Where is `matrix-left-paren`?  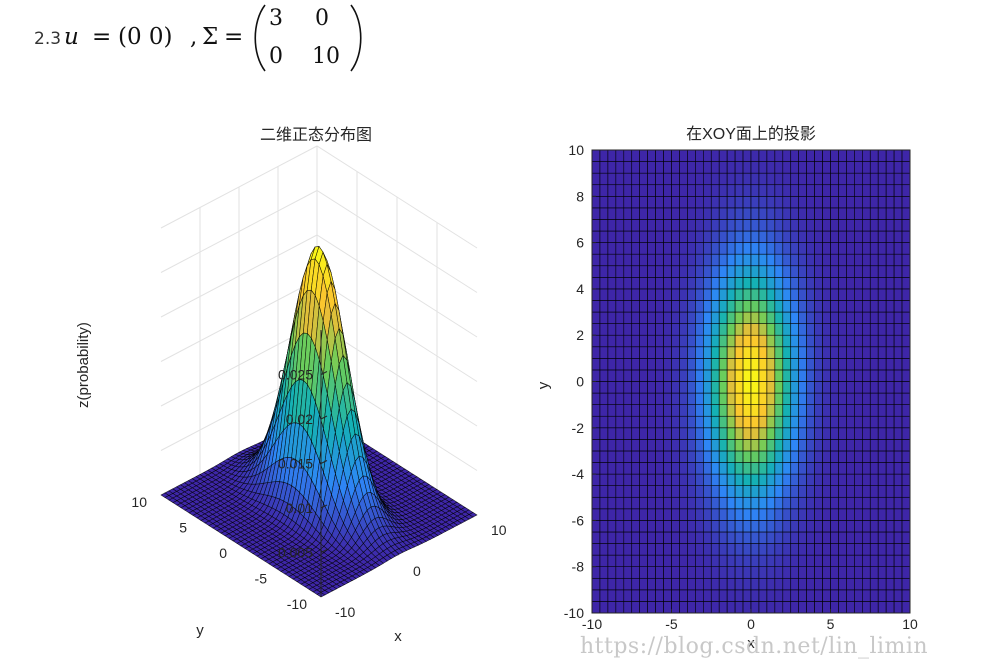
matrix-left-paren is located at coordinates (260, 38).